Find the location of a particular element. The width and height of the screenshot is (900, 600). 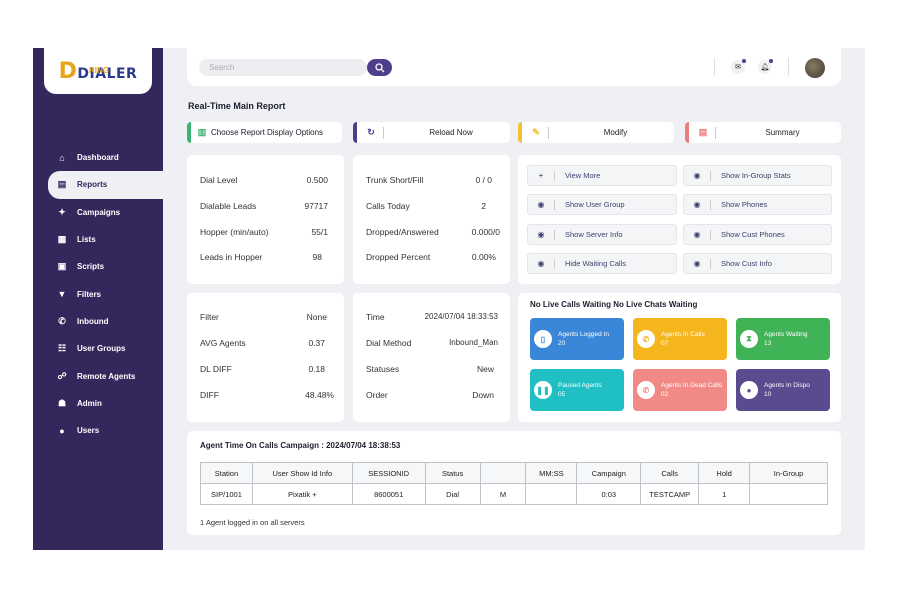

modify-button: ✎ Modify is located at coordinates (596, 132).